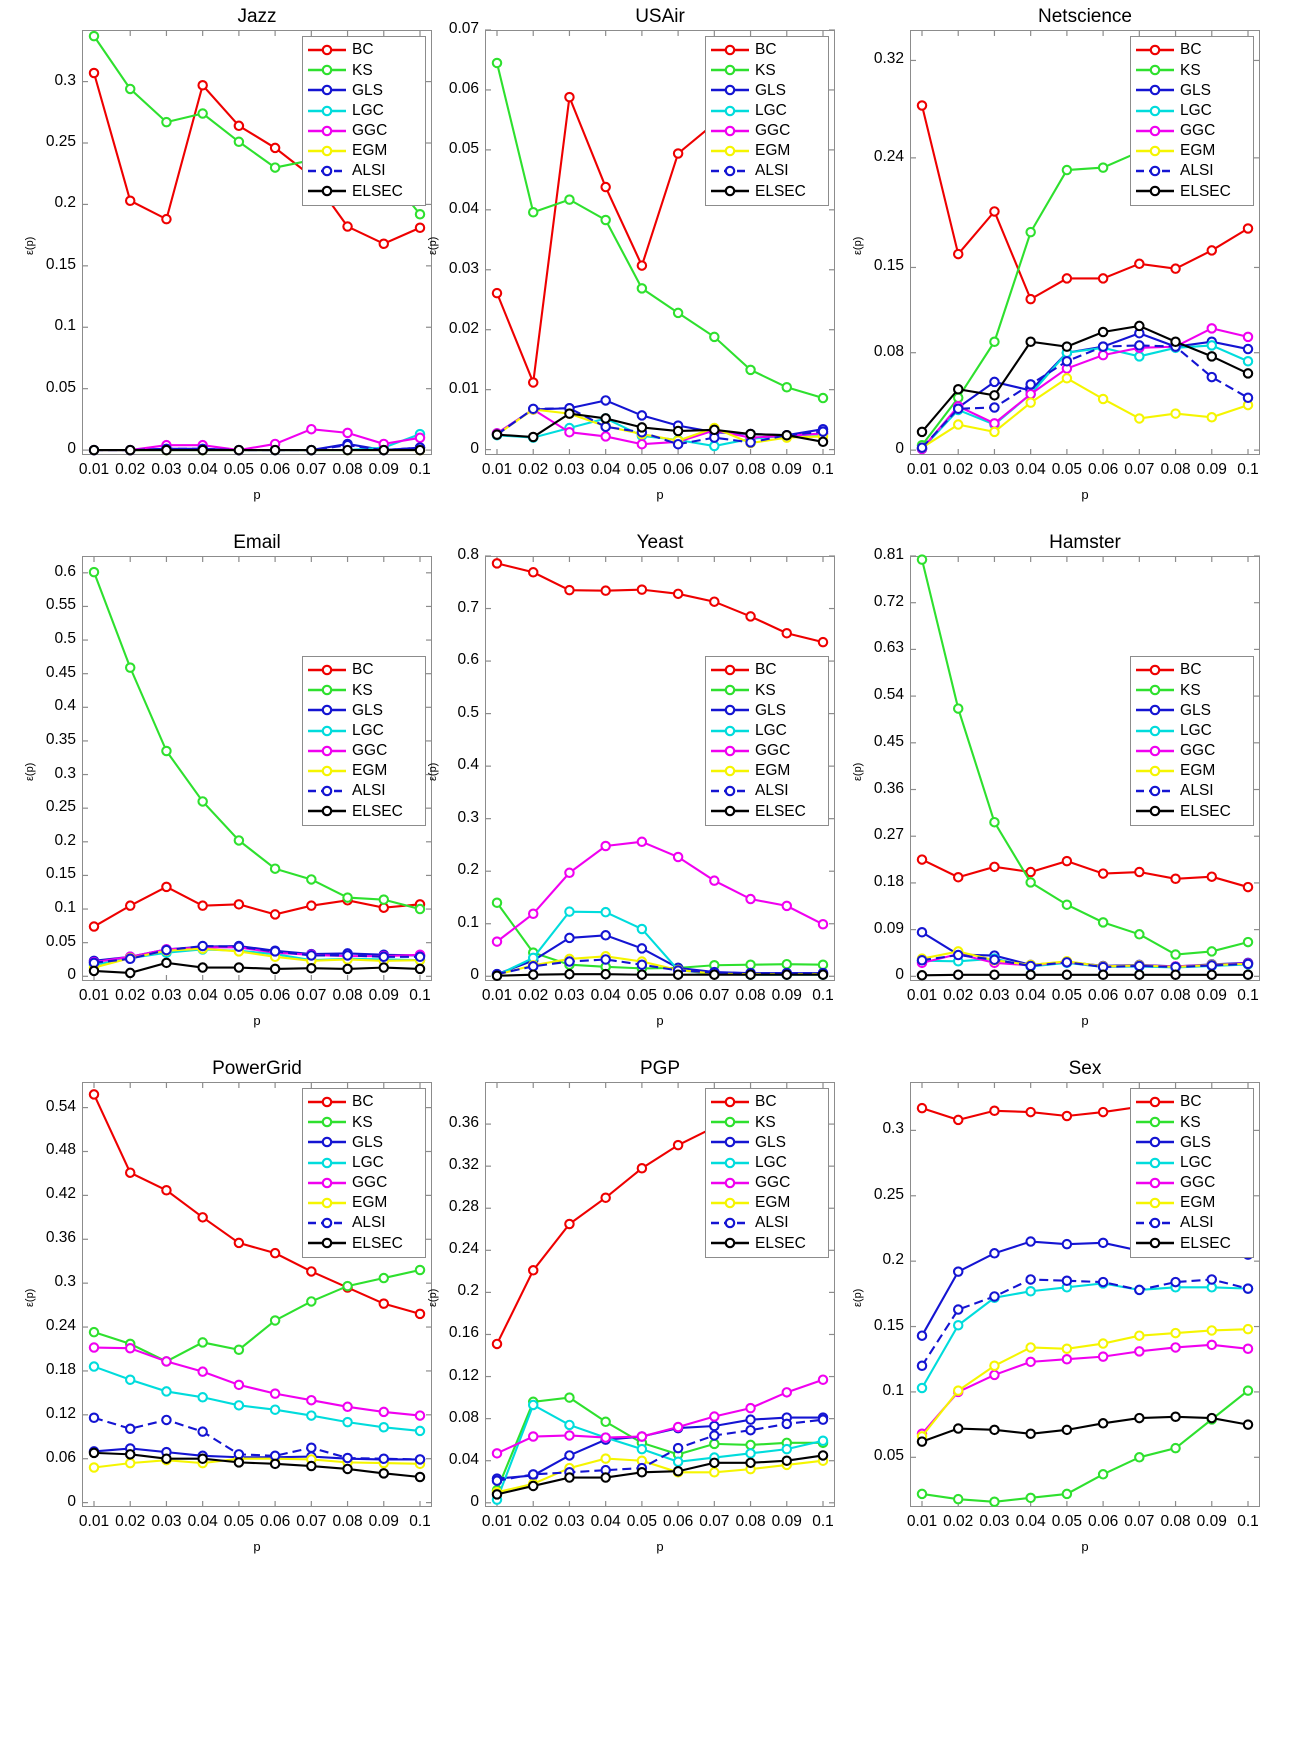 The height and width of the screenshot is (1743, 1300). Describe the element at coordinates (888, 695) in the screenshot. I see `y-tick-label: 0.54` at that location.